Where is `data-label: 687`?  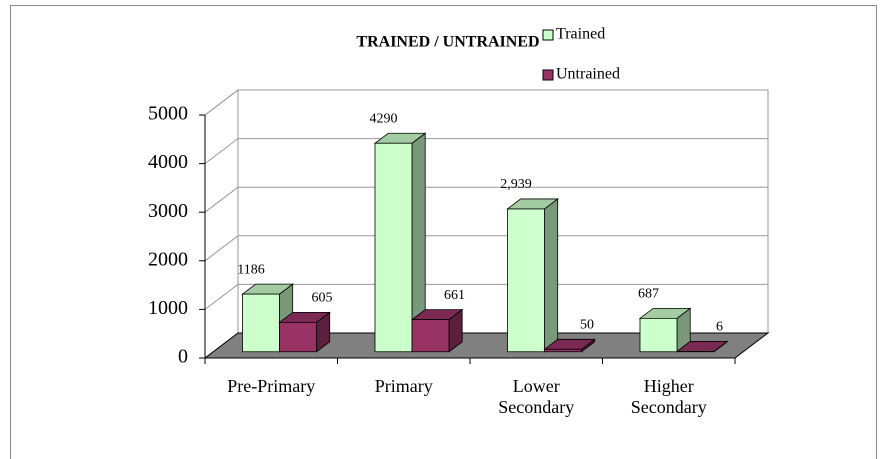
data-label: 687 is located at coordinates (648, 294).